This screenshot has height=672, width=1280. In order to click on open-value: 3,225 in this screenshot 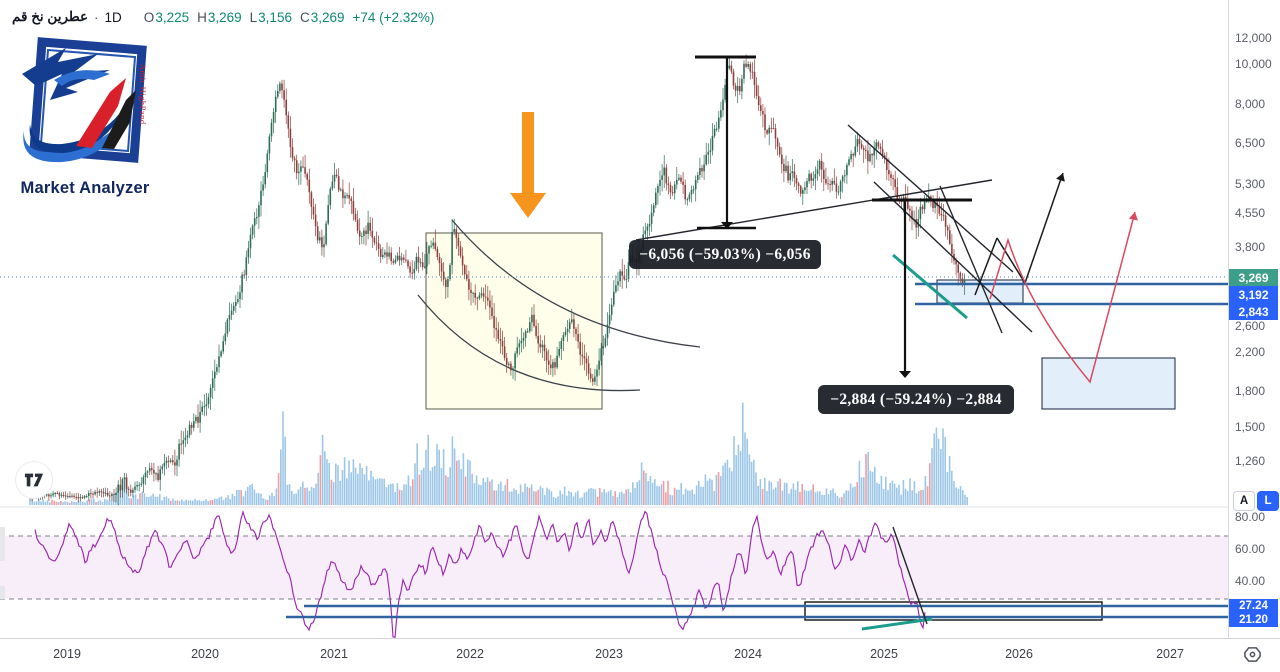, I will do `click(172, 17)`.